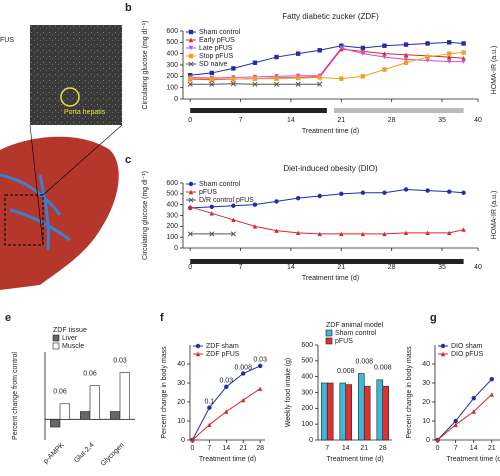 This screenshot has height=476, width=500. What do you see at coordinates (330, 278) in the screenshot?
I see `x-axis-label: Treatment time (d)` at bounding box center [330, 278].